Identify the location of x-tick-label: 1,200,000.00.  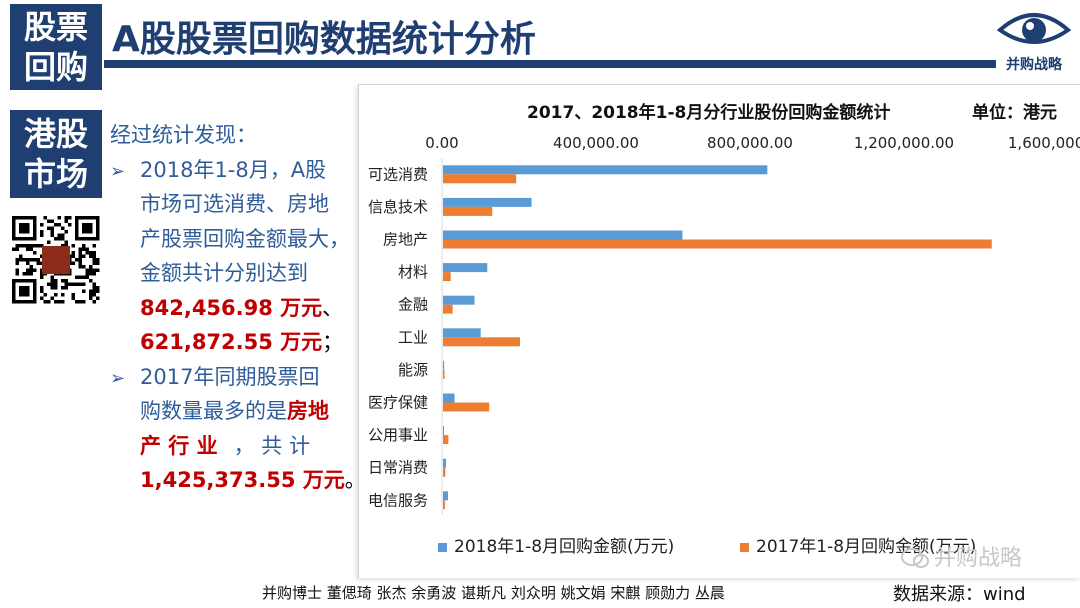
(904, 143).